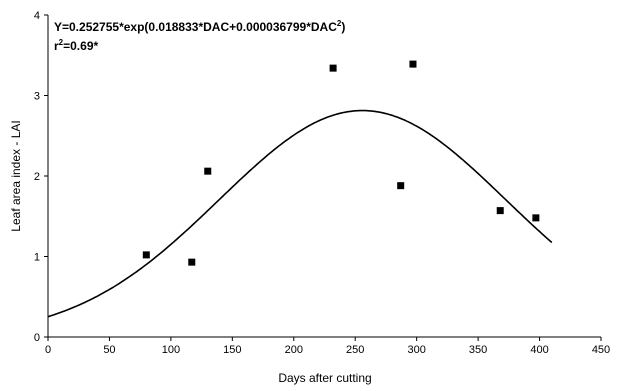  I want to click on x-tick-label: 0, so click(48, 350).